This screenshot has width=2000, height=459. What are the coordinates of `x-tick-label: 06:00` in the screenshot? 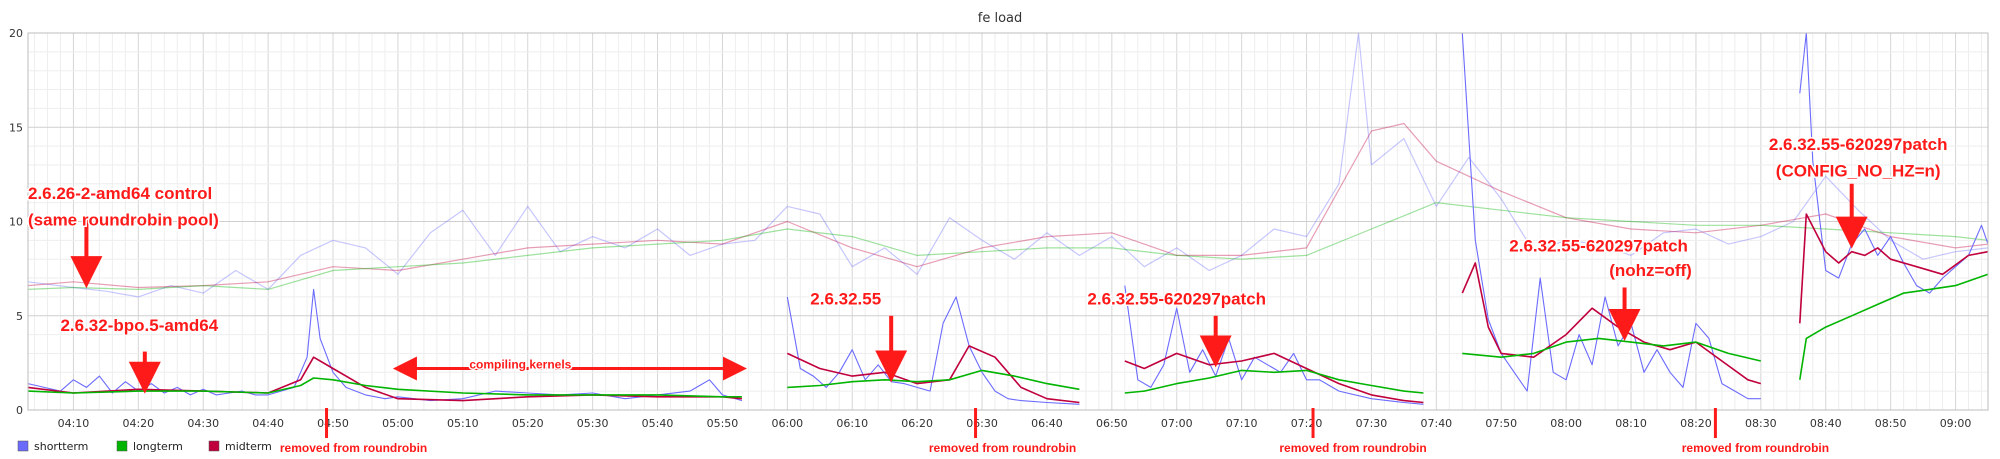 It's located at (787, 423).